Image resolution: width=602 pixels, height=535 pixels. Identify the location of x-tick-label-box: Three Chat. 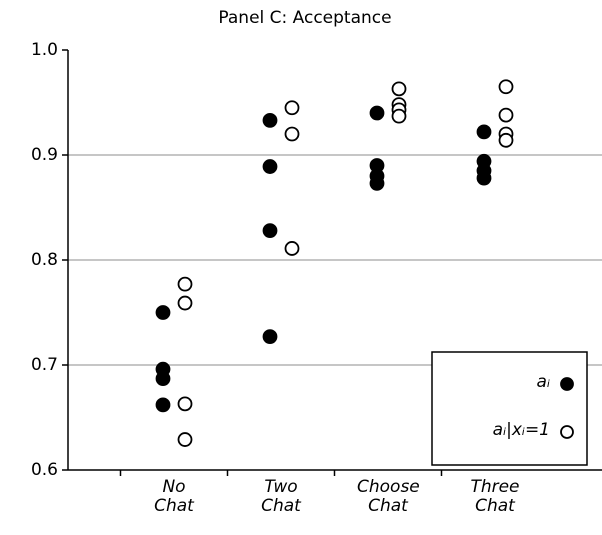
(495, 497).